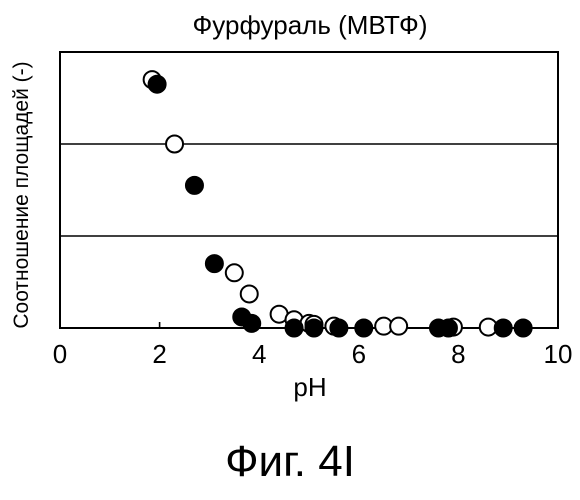 This screenshot has height=500, width=580. What do you see at coordinates (359, 354) in the screenshot?
I see `x-tick-label-3: 6` at bounding box center [359, 354].